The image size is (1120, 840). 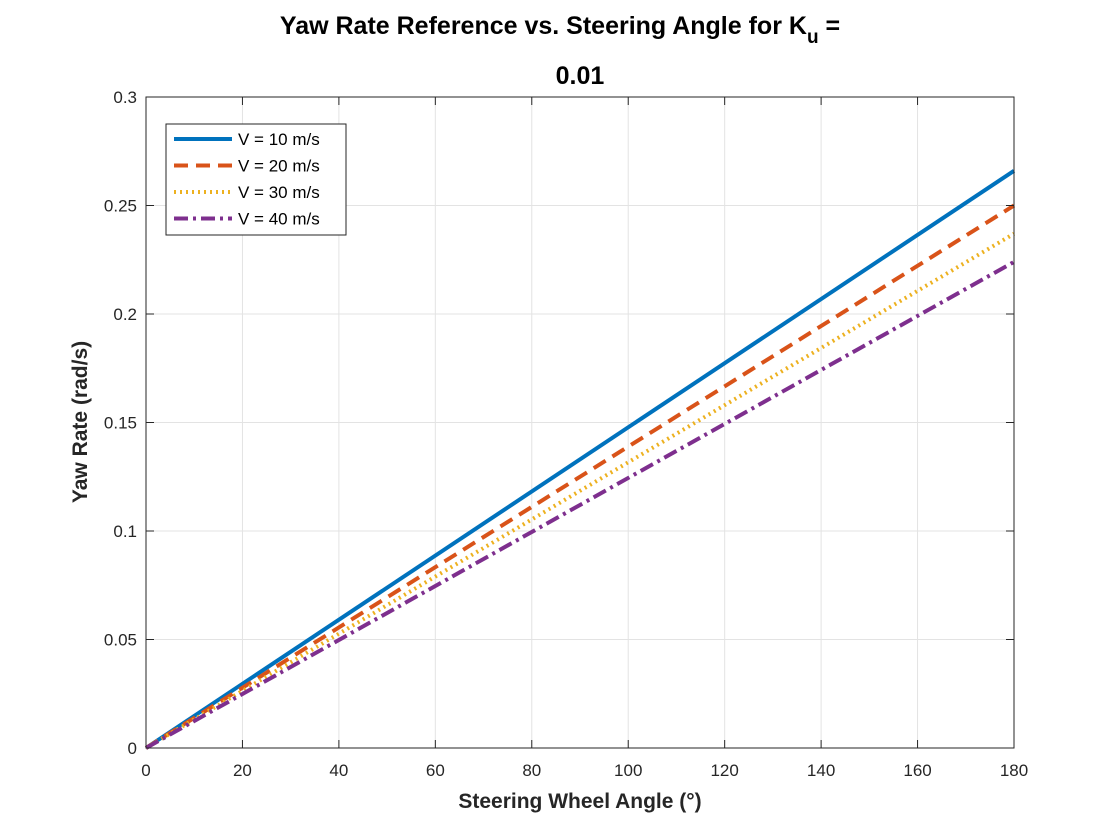 I want to click on x-tick-label: 180, so click(x=1014, y=770).